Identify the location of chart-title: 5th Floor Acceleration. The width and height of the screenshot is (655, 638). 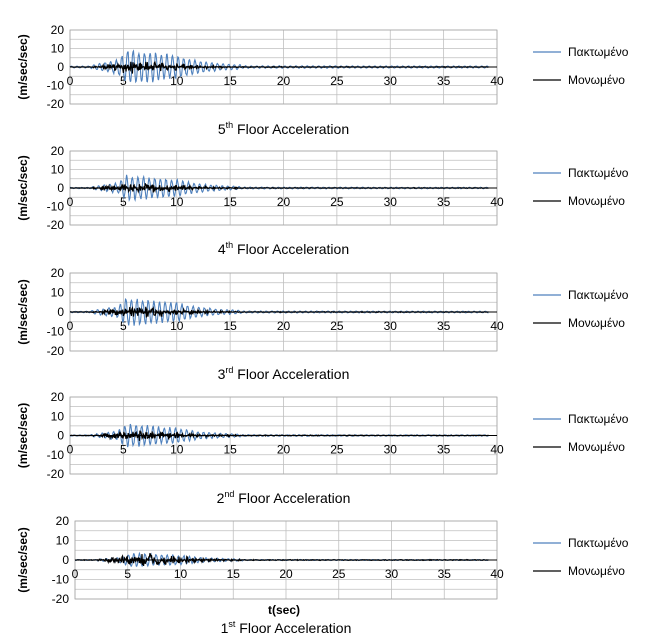
(283, 128).